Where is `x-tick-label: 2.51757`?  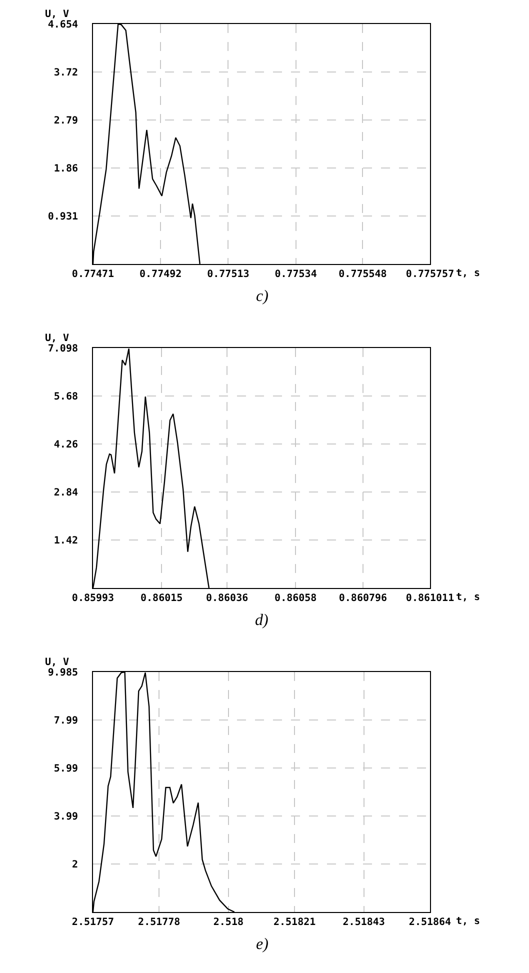
x-tick-label: 2.51757 is located at coordinates (93, 922).